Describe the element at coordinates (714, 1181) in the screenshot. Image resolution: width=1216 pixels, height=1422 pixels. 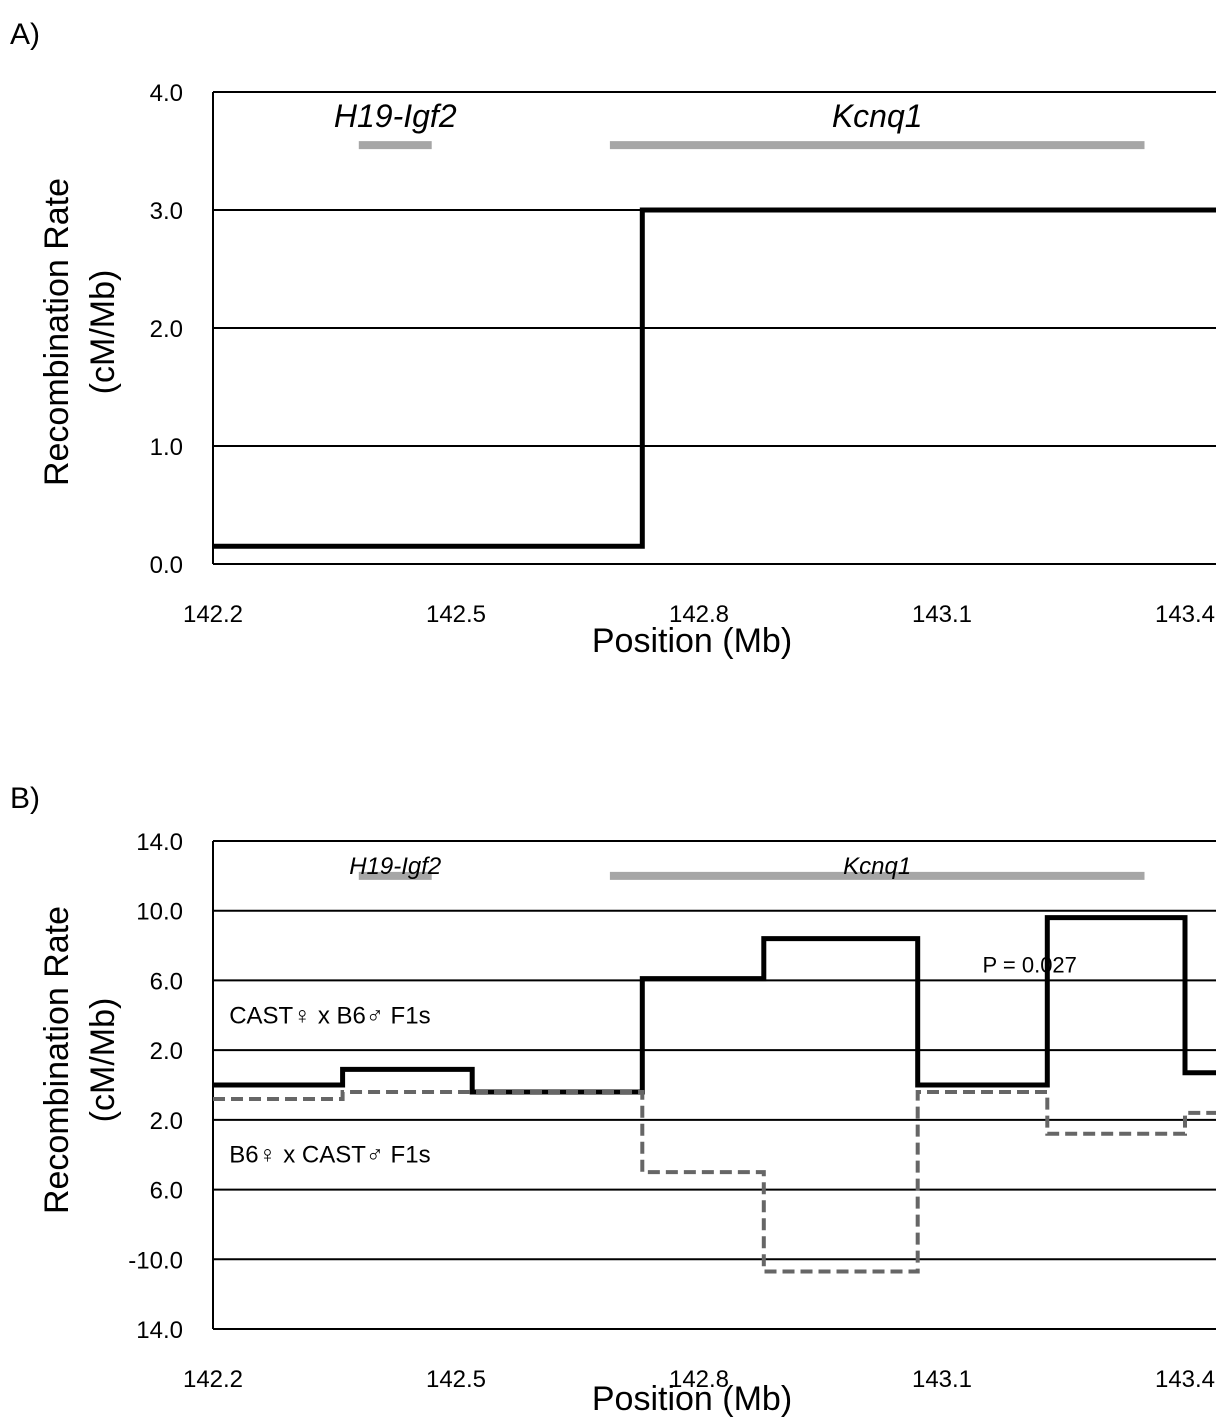
I see `panel-b-series-dashed` at that location.